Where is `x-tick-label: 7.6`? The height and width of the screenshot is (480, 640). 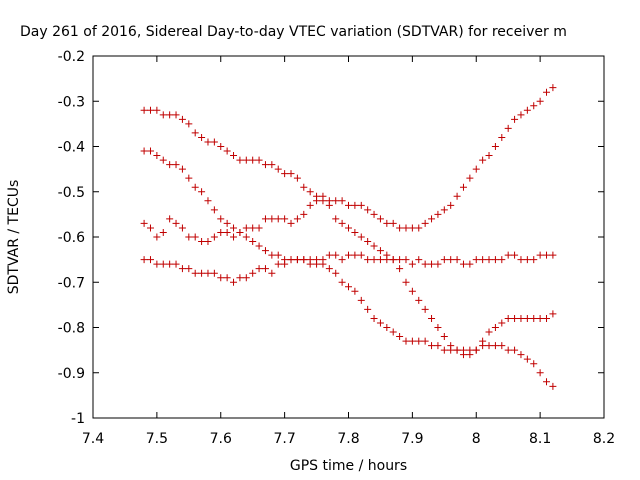
x-tick-label: 7.6 is located at coordinates (221, 439).